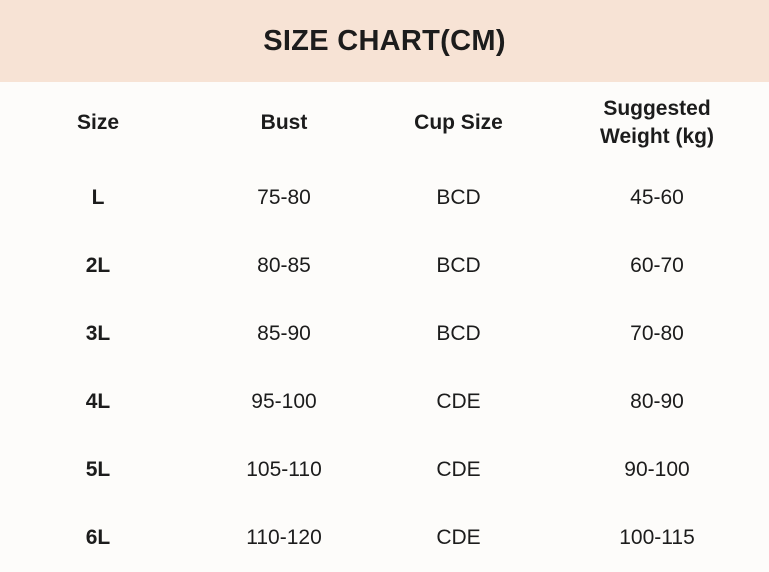 Image resolution: width=769 pixels, height=572 pixels. Describe the element at coordinates (98, 266) in the screenshot. I see `cell-size: 2L` at that location.